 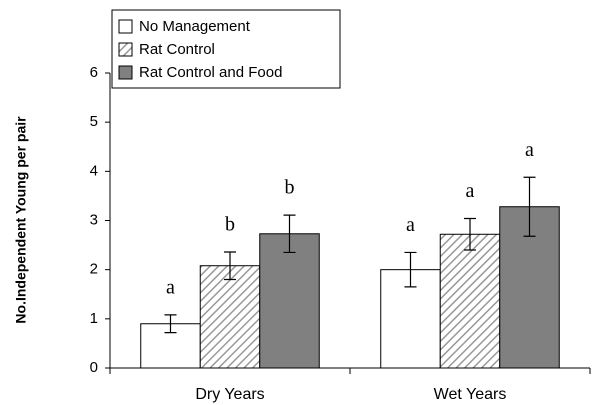 I want to click on legend-label: Rat Control, so click(x=177, y=49).